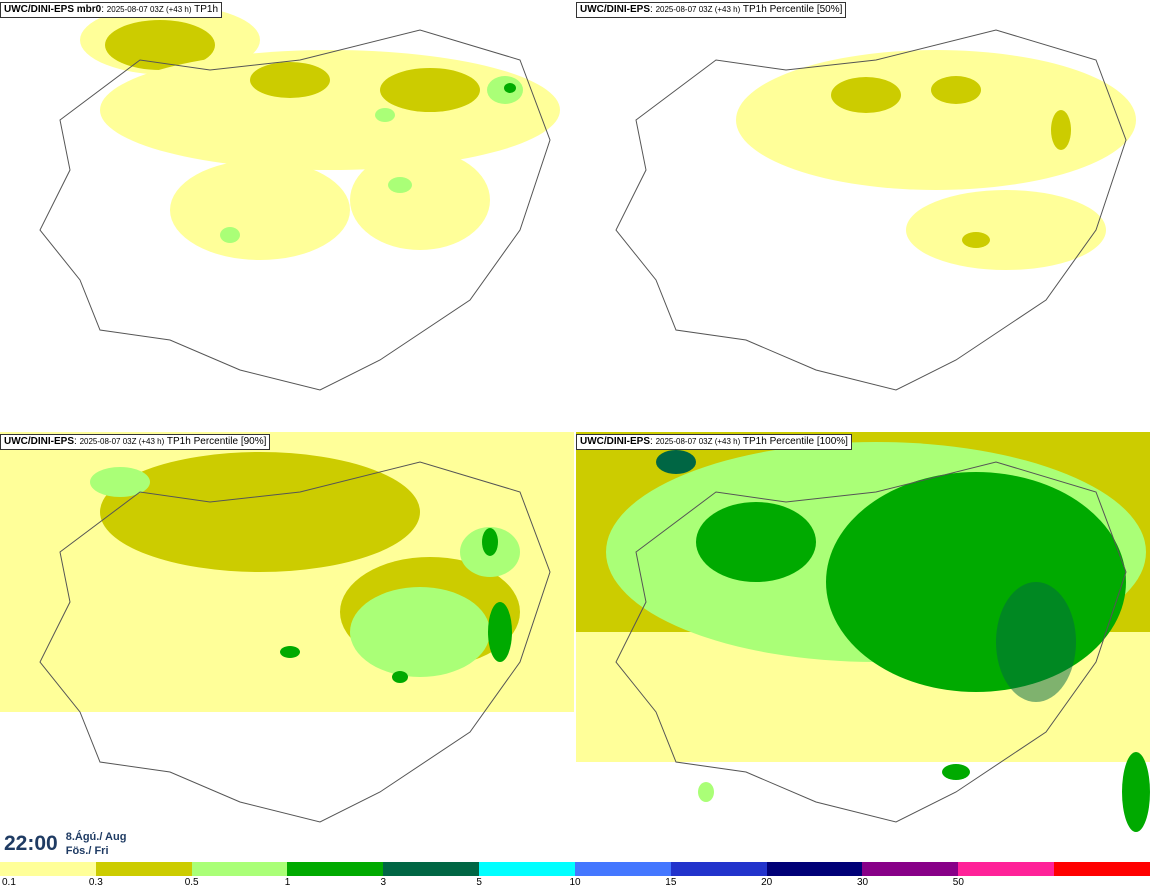 The width and height of the screenshot is (1150, 891). What do you see at coordinates (31, 843) in the screenshot?
I see `valid-time: 22:00` at bounding box center [31, 843].